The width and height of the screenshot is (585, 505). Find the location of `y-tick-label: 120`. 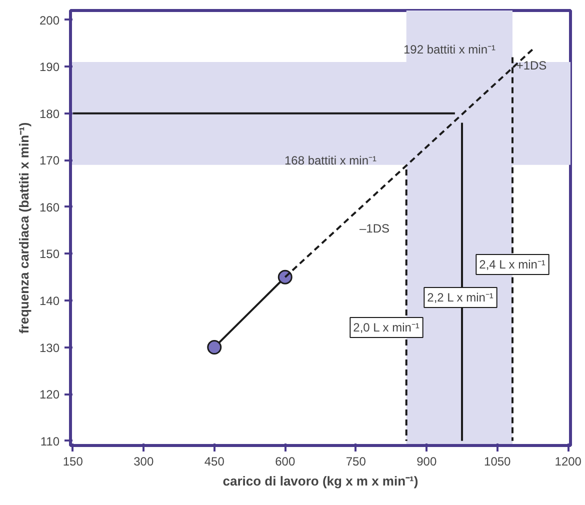

y-tick-label: 120 is located at coordinates (49, 395).